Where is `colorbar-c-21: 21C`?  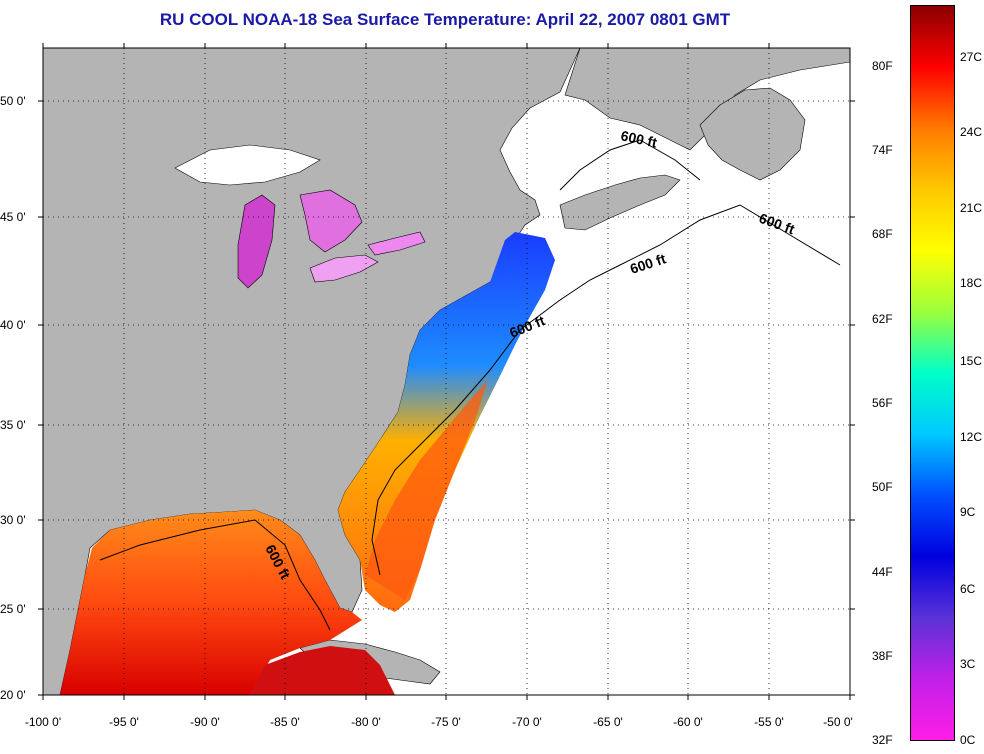 colorbar-c-21: 21C is located at coordinates (971, 208).